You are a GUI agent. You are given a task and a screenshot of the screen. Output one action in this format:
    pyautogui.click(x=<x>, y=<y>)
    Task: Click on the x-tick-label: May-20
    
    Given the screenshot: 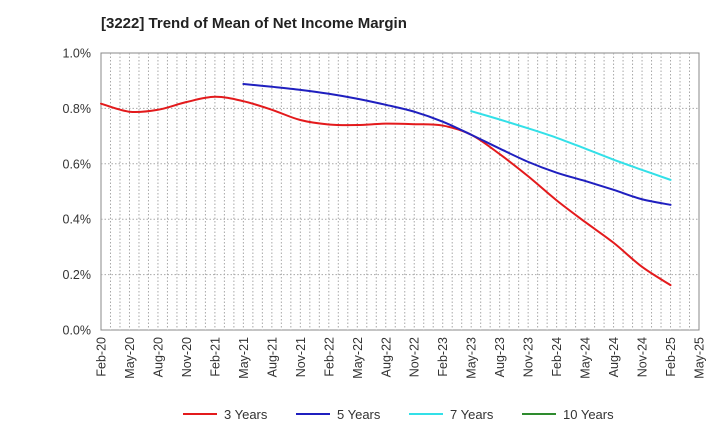 What is the action you would take?
    pyautogui.click(x=130, y=358)
    